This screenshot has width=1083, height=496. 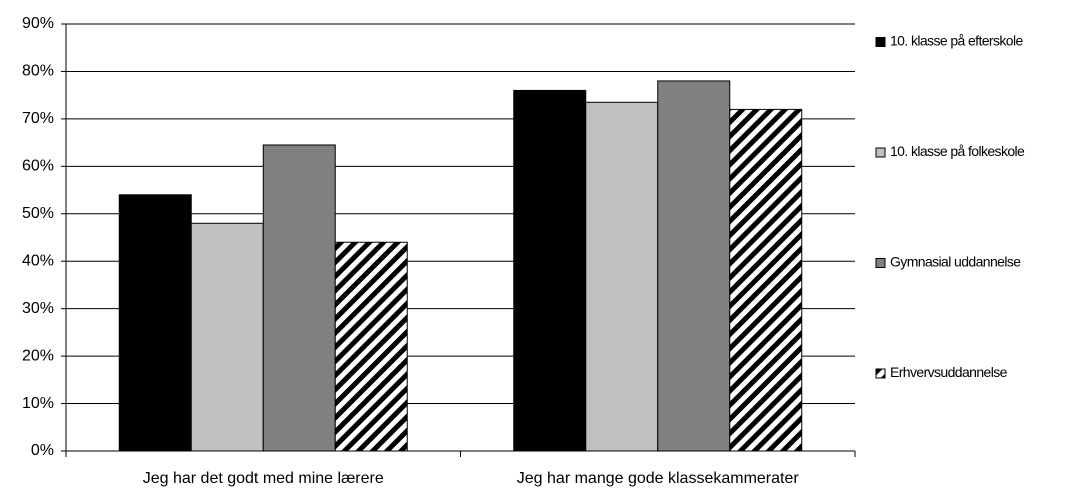 I want to click on y-tick-label: 30%, so click(x=38, y=308).